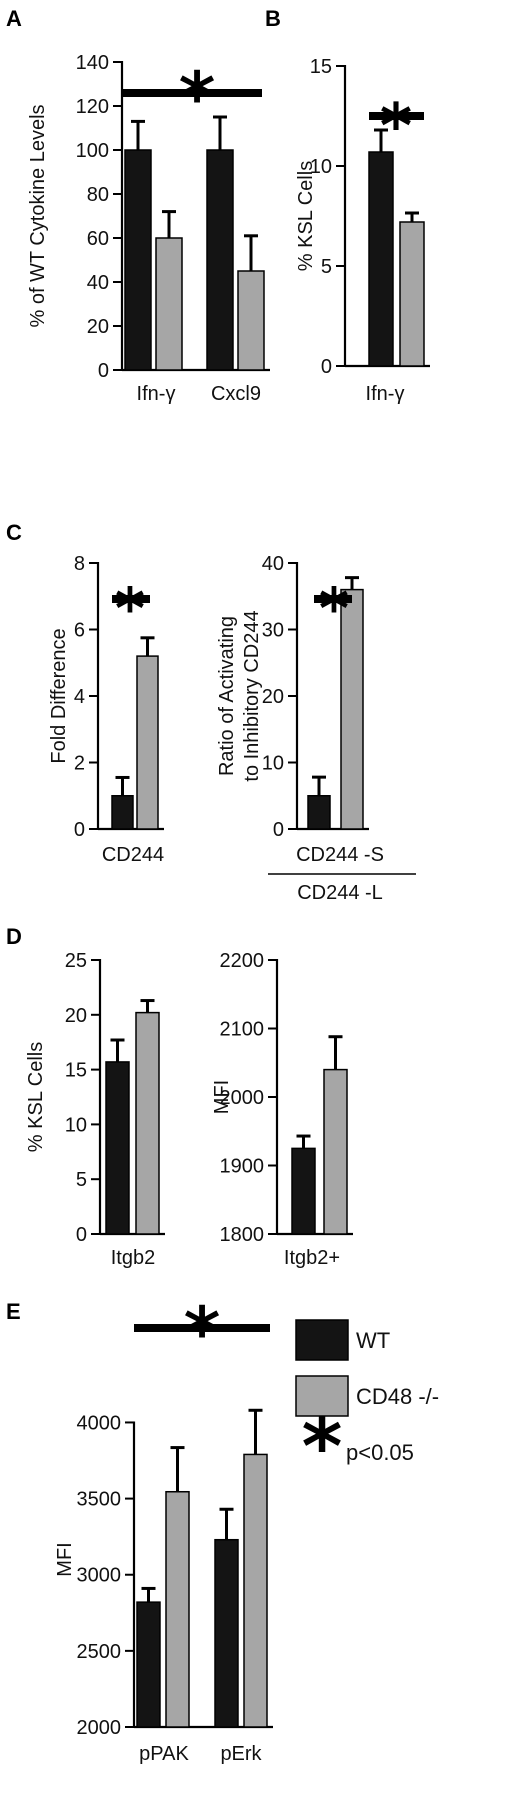 The width and height of the screenshot is (520, 1793). I want to click on y-tick-label: 60, so click(98, 239).